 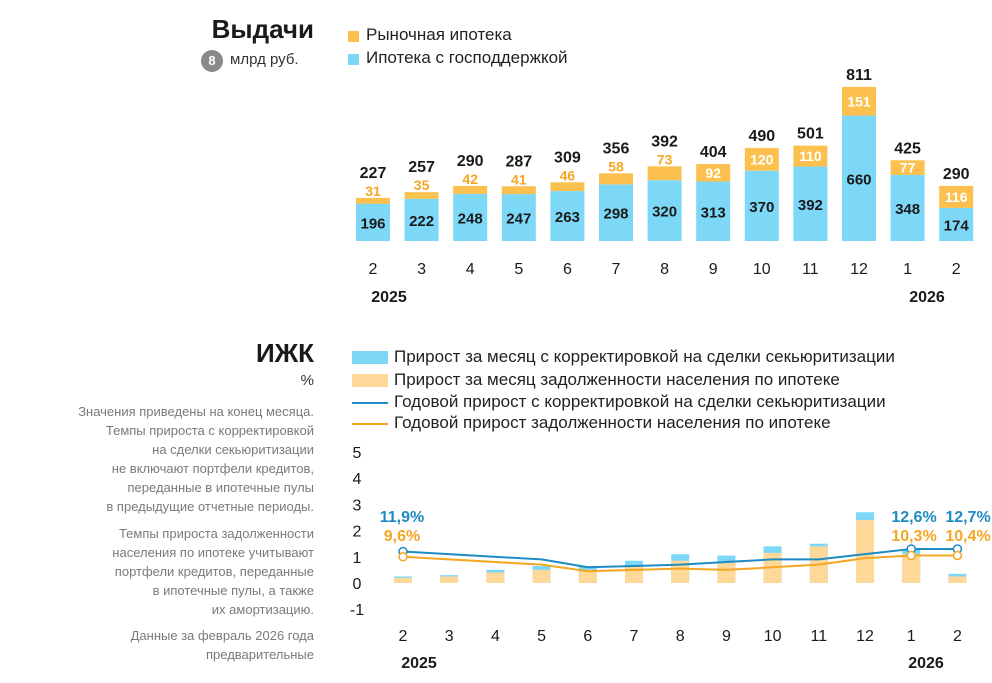 I want to click on y-tick-label: 5, so click(x=357, y=453).